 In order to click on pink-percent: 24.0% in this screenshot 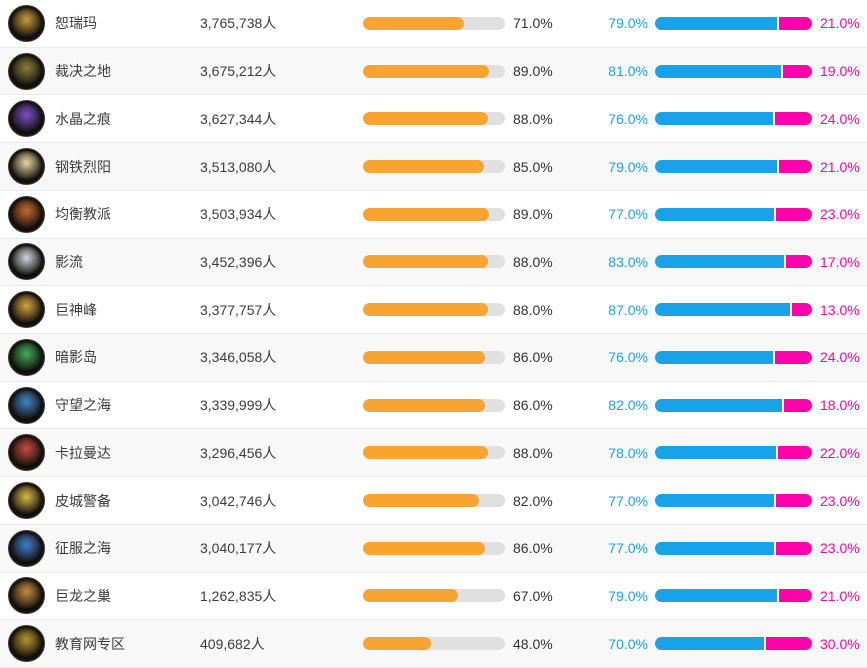, I will do `click(840, 357)`.